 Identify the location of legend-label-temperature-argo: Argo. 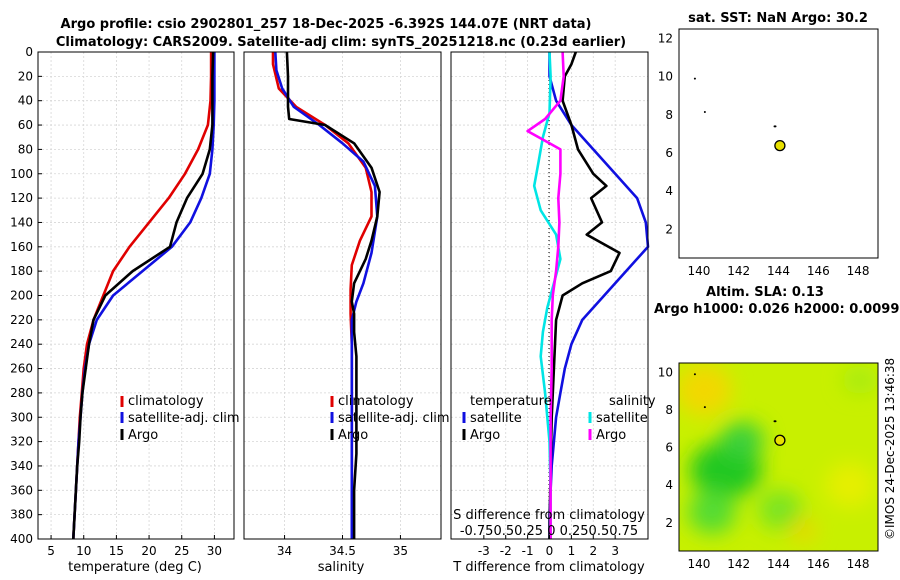
(485, 435).